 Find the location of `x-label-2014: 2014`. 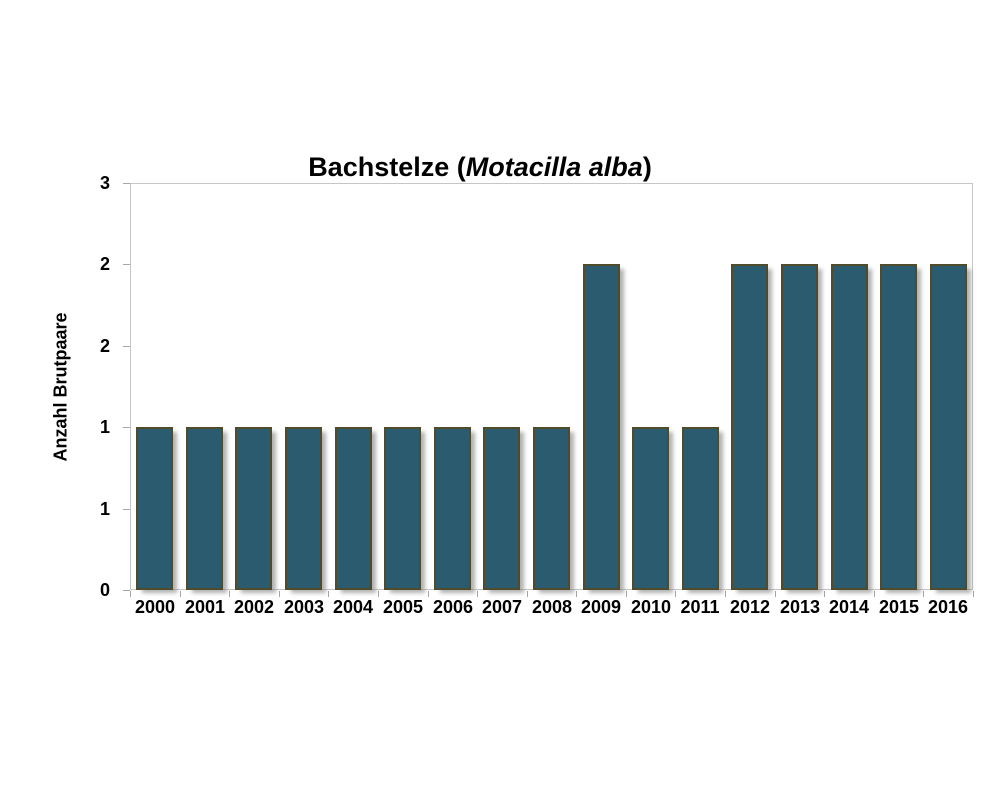

x-label-2014: 2014 is located at coordinates (849, 607).